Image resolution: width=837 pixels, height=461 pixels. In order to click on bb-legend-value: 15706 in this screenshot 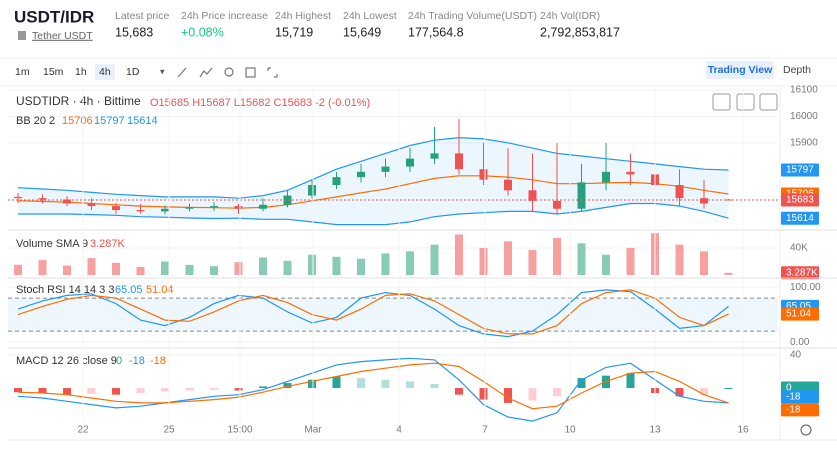, I will do `click(77, 121)`.